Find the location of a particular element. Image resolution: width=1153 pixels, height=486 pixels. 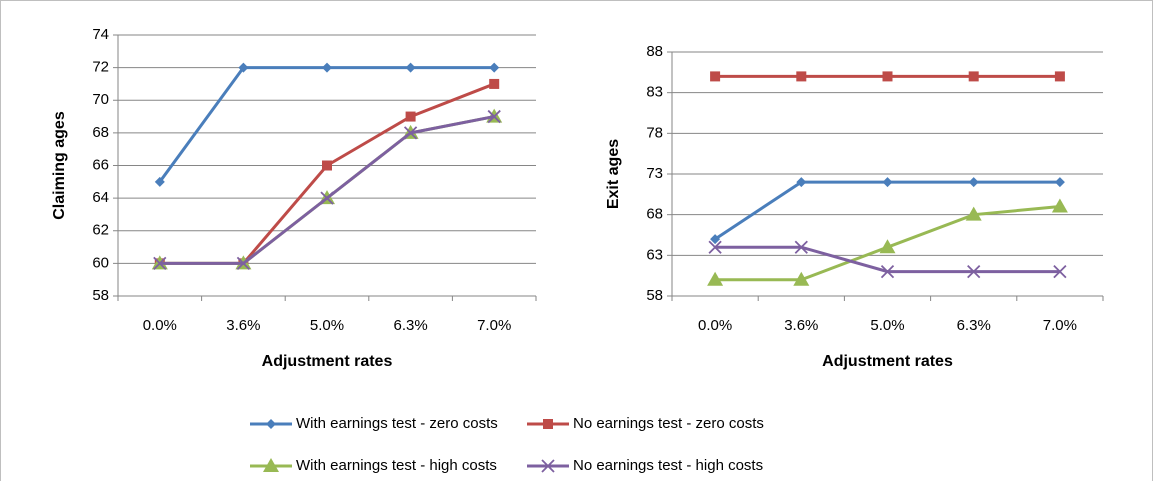

y-axis-label: Exit ages is located at coordinates (613, 174).